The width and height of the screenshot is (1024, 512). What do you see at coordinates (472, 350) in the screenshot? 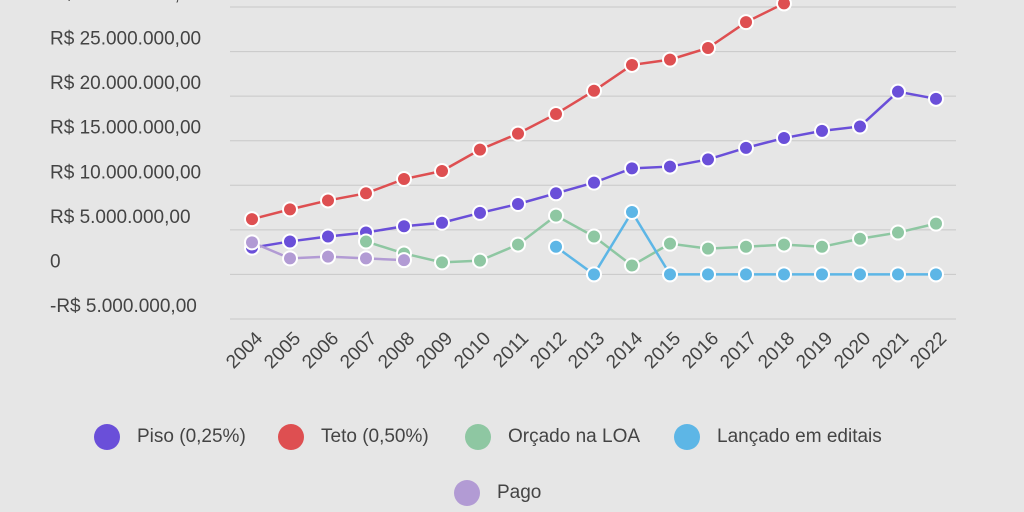
I see `x-tick-label: 2010` at bounding box center [472, 350].